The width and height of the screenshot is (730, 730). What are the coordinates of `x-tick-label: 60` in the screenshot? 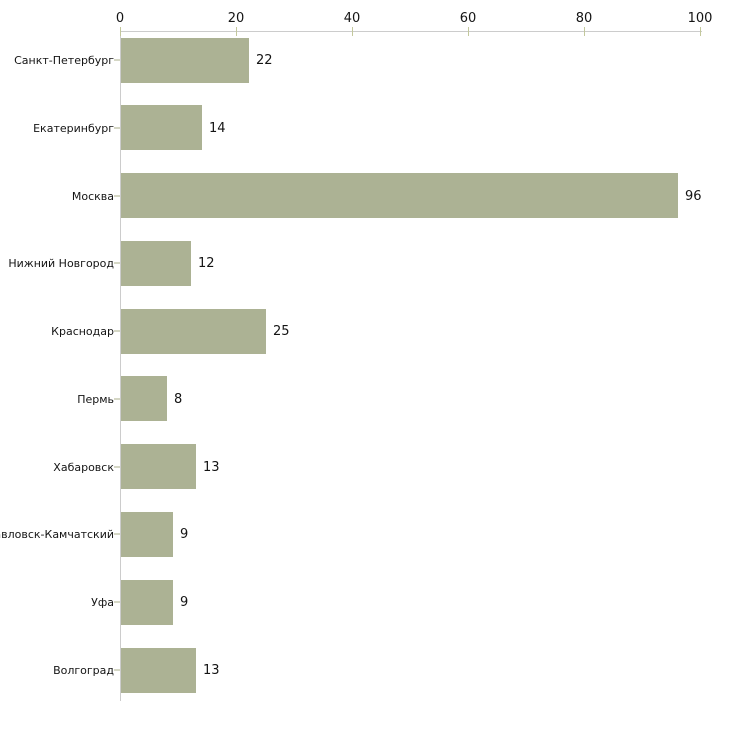 It's located at (468, 18).